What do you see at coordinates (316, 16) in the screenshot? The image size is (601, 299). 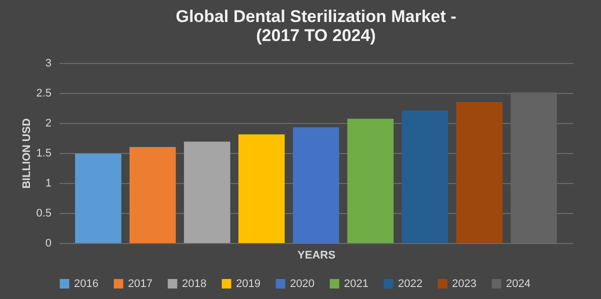 I see `text: Global Dental Sterilization Market -` at bounding box center [316, 16].